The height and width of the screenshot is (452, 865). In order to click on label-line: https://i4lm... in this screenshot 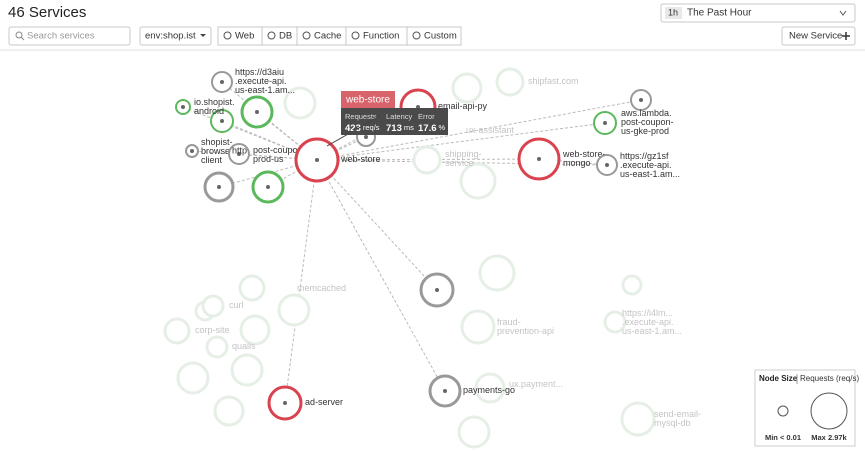, I will do `click(647, 313)`.